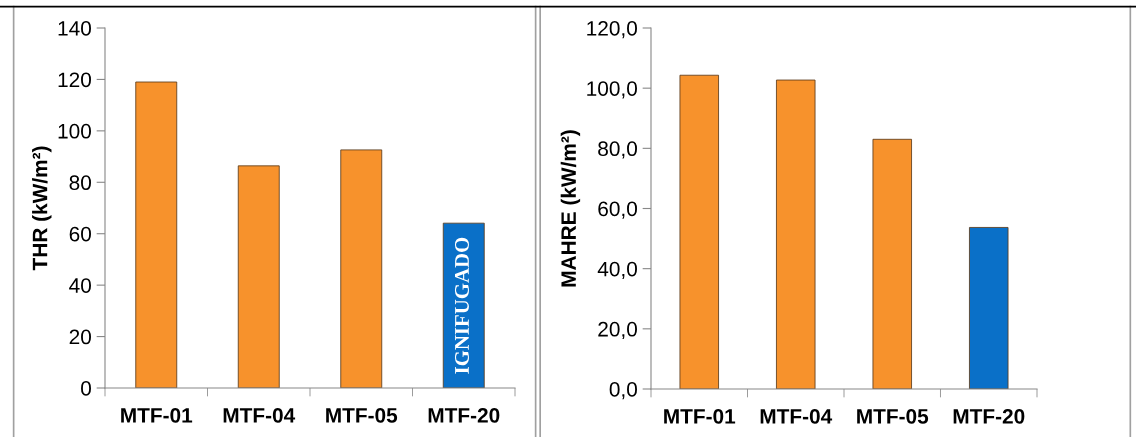  Describe the element at coordinates (74, 28) in the screenshot. I see `y-tick-label: 140` at that location.